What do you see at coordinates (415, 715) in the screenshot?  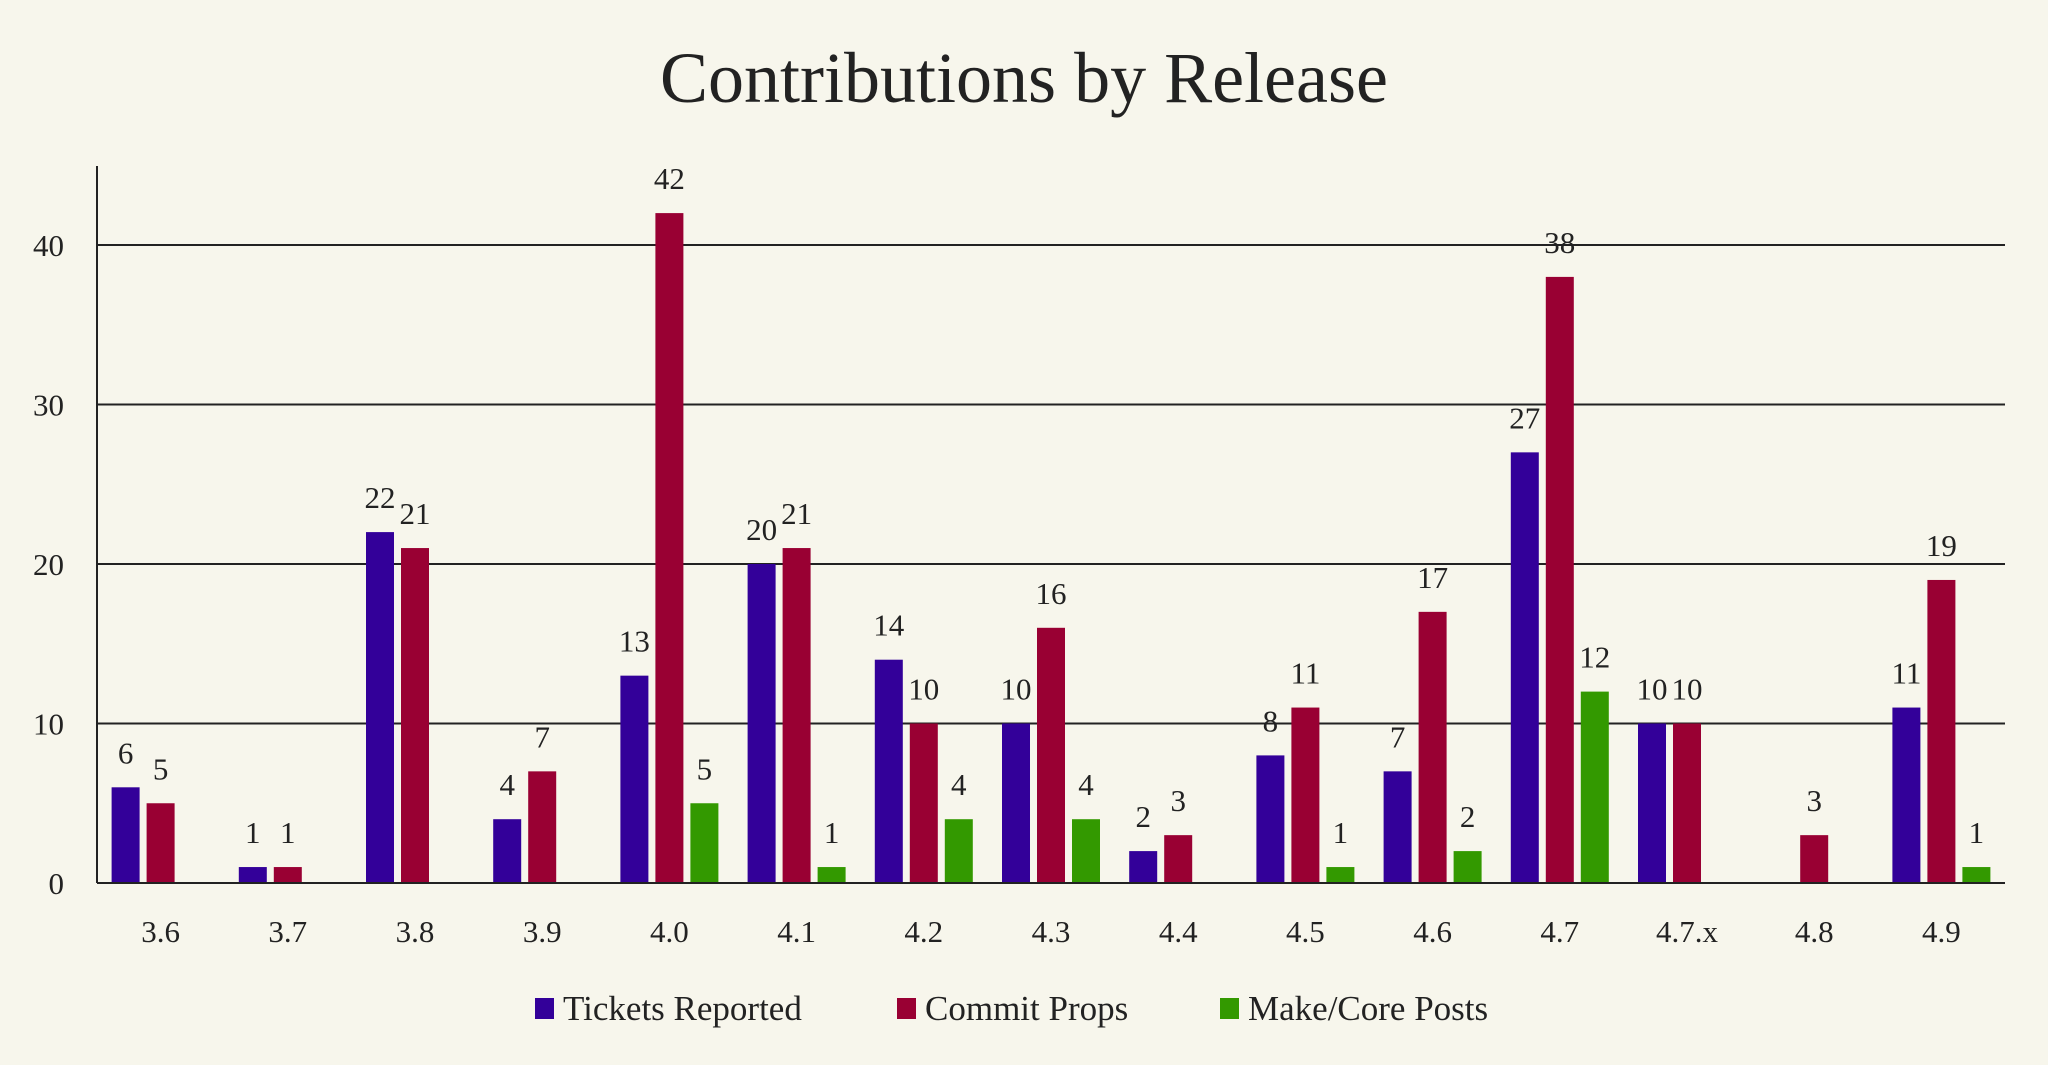 I see `bar-commit-props-3.8` at bounding box center [415, 715].